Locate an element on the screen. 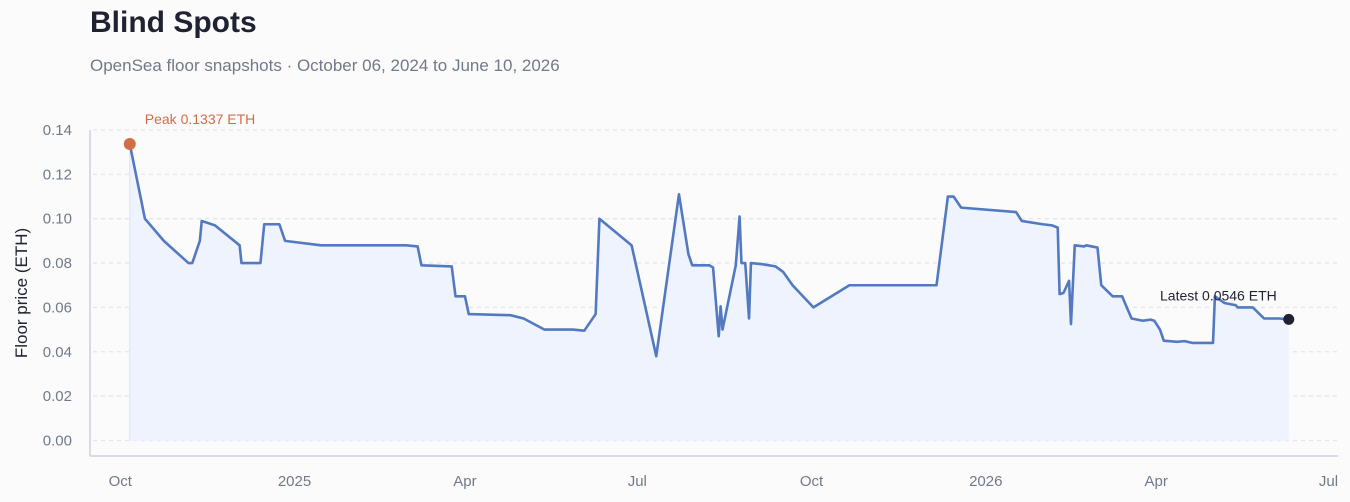 The image size is (1350, 502). y-tick-label: 0.10 is located at coordinates (57, 219).